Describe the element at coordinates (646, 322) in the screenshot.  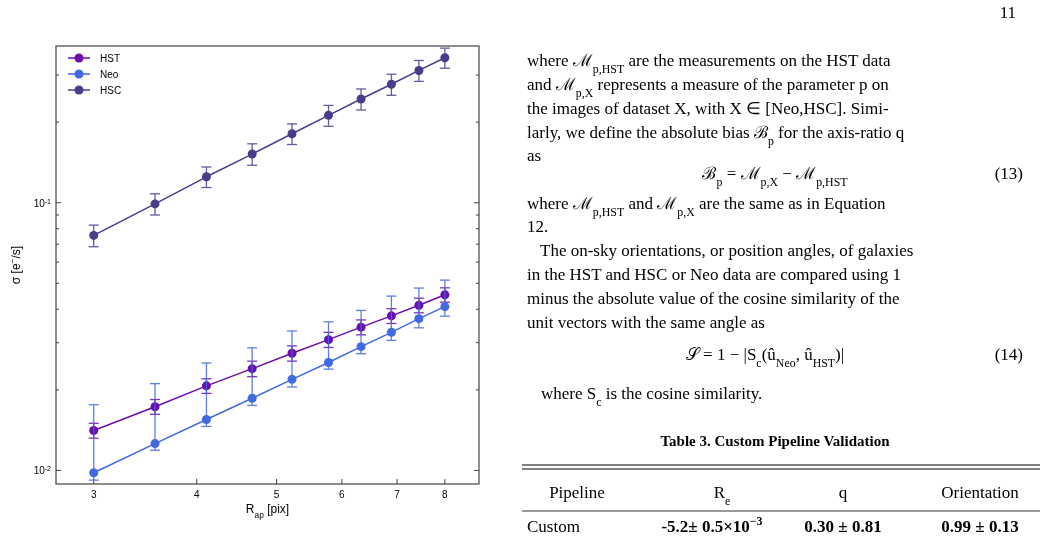
I see `text: unit vectors with the same angle as` at that location.